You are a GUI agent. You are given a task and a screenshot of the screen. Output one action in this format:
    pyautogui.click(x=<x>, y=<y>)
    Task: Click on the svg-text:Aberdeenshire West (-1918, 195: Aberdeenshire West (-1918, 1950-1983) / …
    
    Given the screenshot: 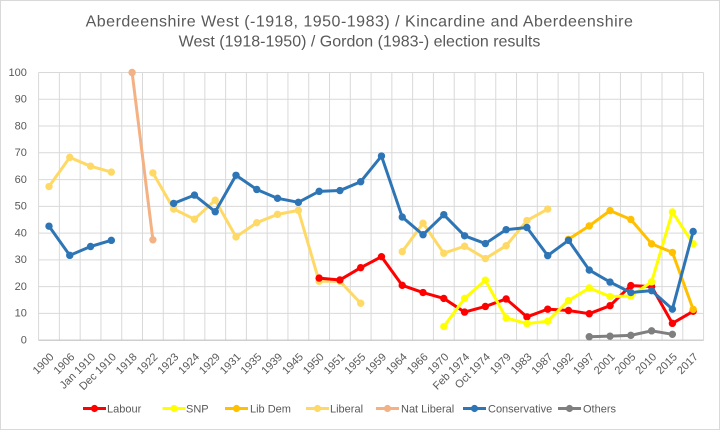 What is the action you would take?
    pyautogui.click(x=360, y=21)
    